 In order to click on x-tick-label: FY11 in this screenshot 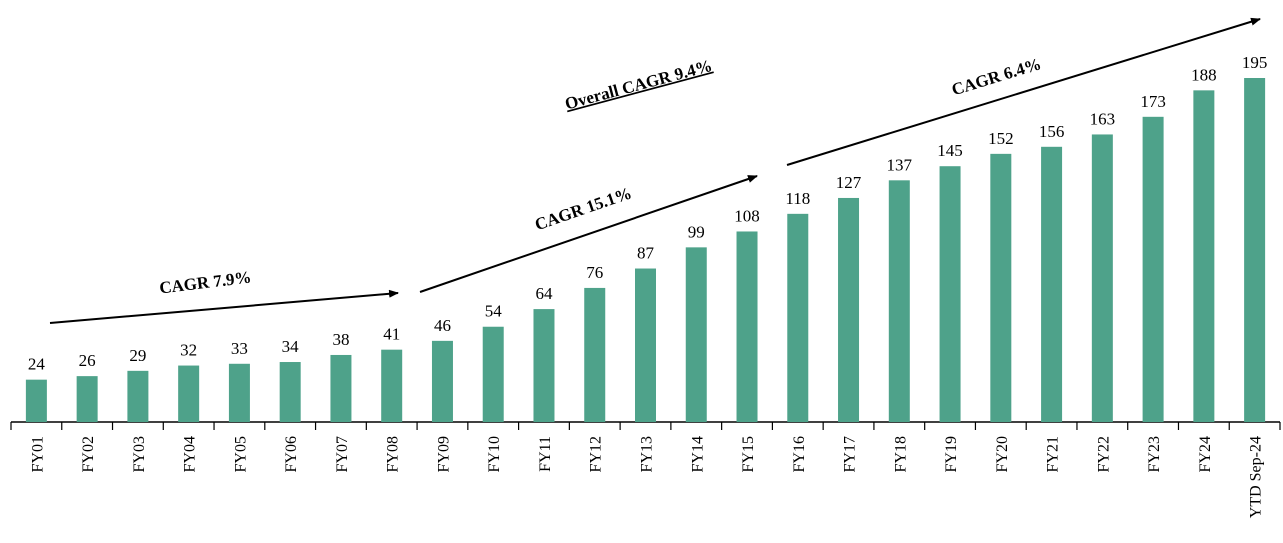, I will do `click(545, 454)`.